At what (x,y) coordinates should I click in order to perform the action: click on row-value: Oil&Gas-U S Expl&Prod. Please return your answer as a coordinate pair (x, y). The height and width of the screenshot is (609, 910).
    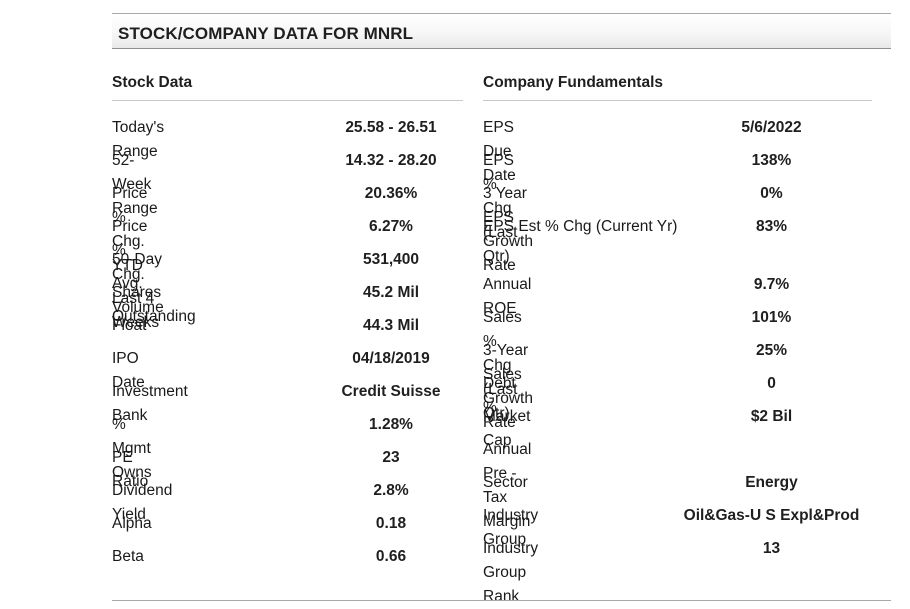
    Looking at the image, I should click on (771, 515).